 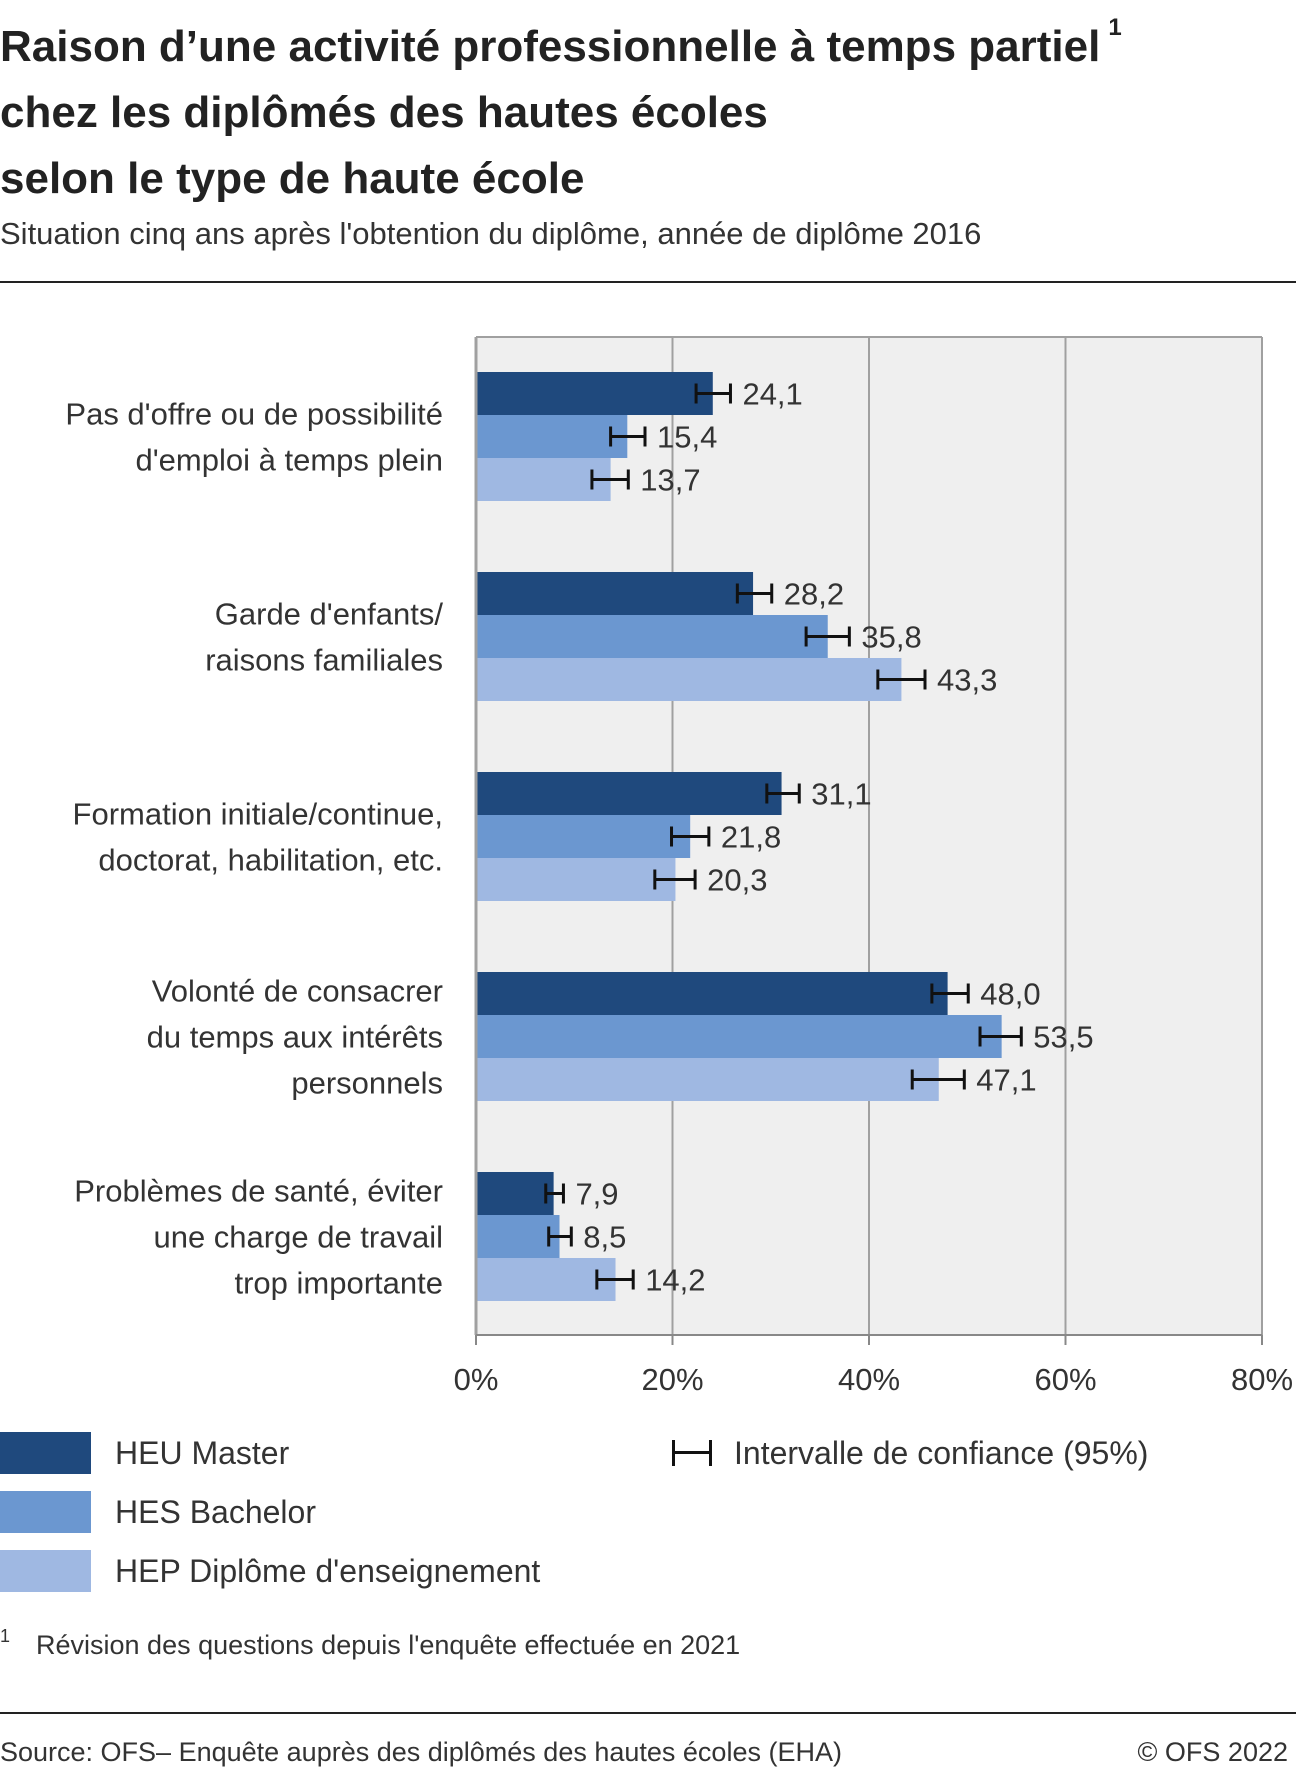 What do you see at coordinates (1212, 1752) in the screenshot?
I see `copyright-text: © OFS 2022` at bounding box center [1212, 1752].